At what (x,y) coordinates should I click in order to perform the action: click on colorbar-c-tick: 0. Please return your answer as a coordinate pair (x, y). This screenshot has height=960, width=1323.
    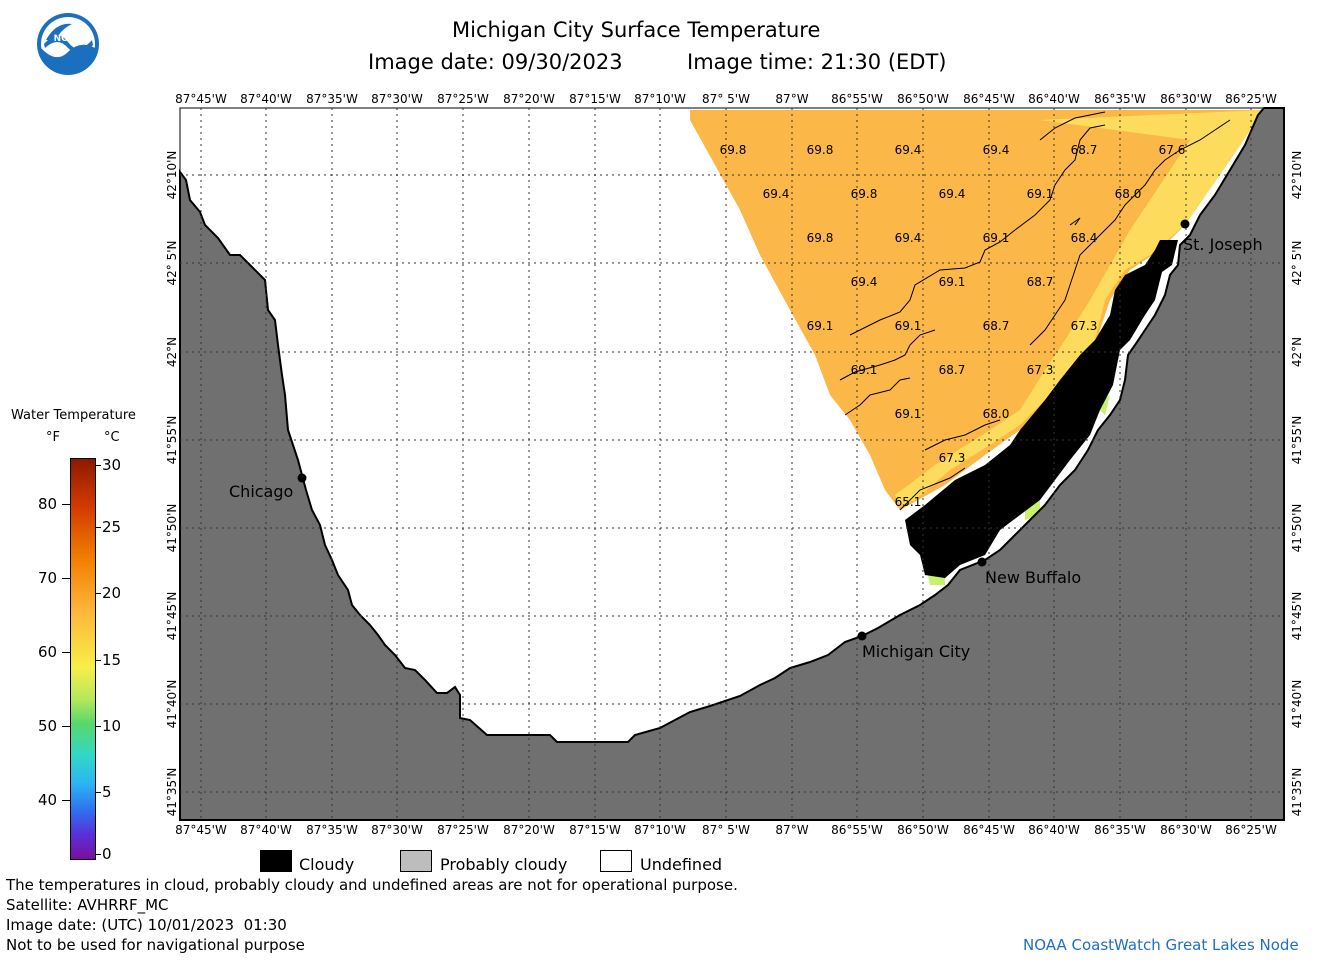
    Looking at the image, I should click on (107, 854).